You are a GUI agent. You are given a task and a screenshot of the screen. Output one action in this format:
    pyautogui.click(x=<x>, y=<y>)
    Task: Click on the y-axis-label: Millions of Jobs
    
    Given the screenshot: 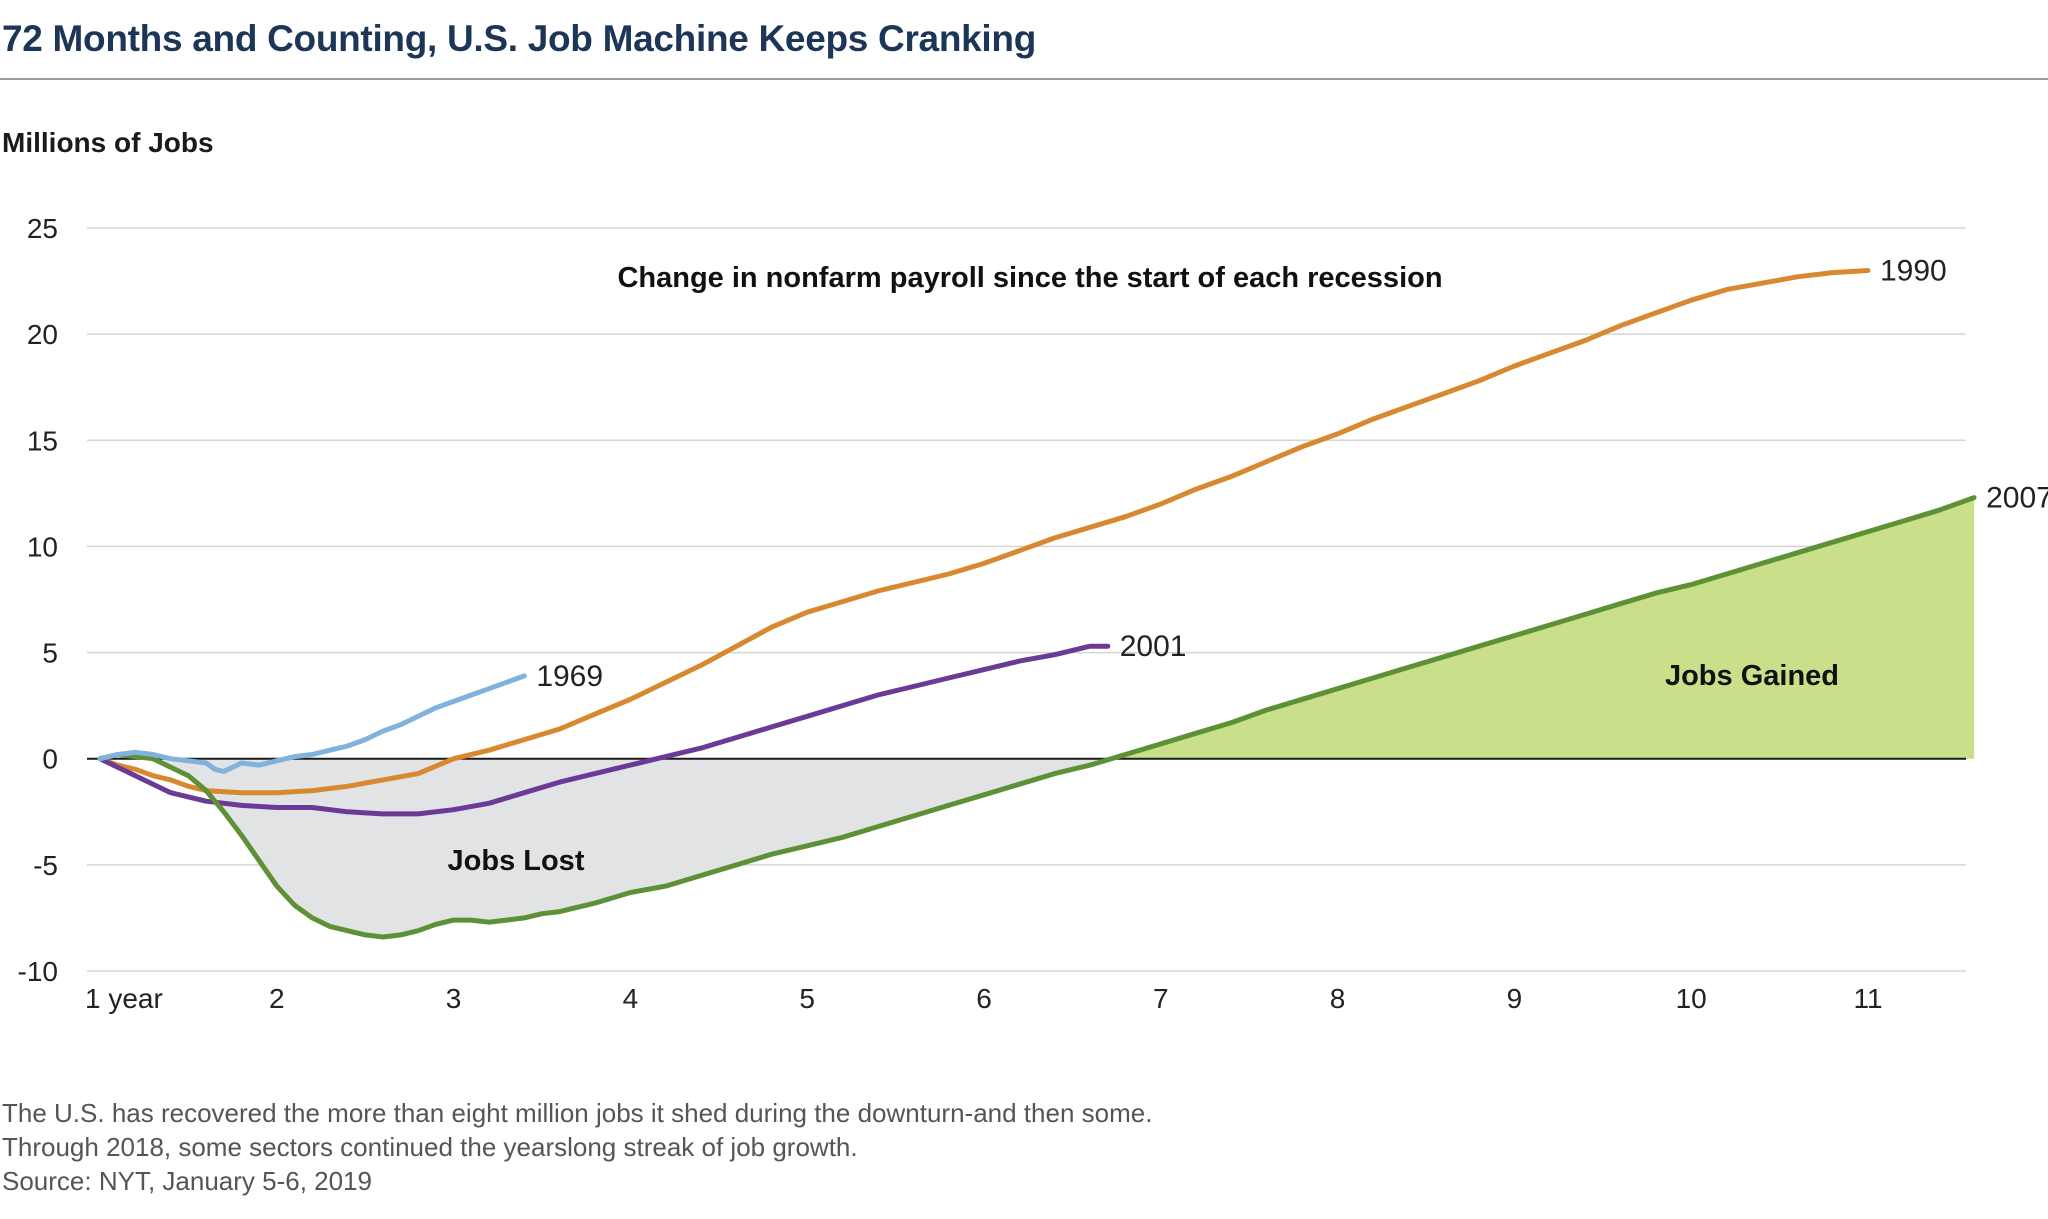 What is the action you would take?
    pyautogui.click(x=108, y=142)
    